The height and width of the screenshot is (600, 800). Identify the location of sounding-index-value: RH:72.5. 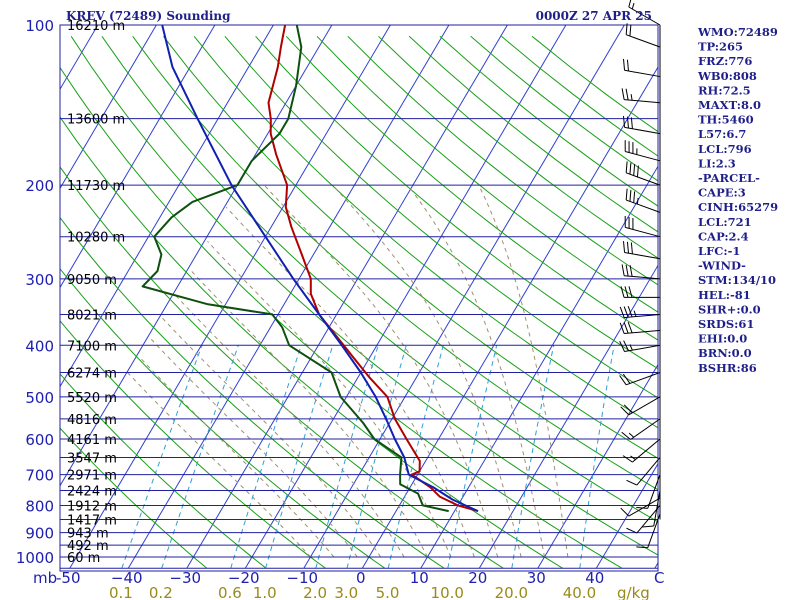
(724, 90).